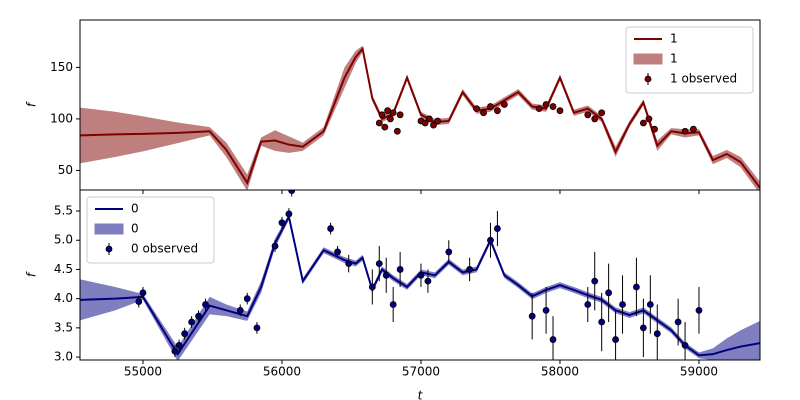  Describe the element at coordinates (65, 170) in the screenshot. I see `y-tick-label: 50` at that location.